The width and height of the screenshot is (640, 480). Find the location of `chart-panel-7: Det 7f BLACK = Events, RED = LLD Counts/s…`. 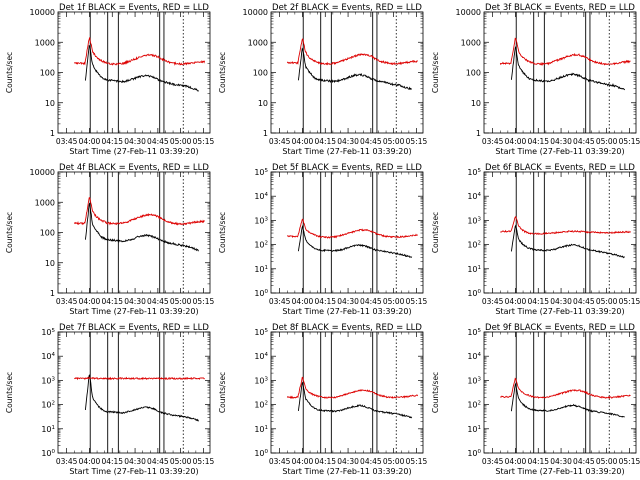

chart-panel-7: Det 7f BLACK = Events, RED = LLD Counts/s… is located at coordinates (109, 399).